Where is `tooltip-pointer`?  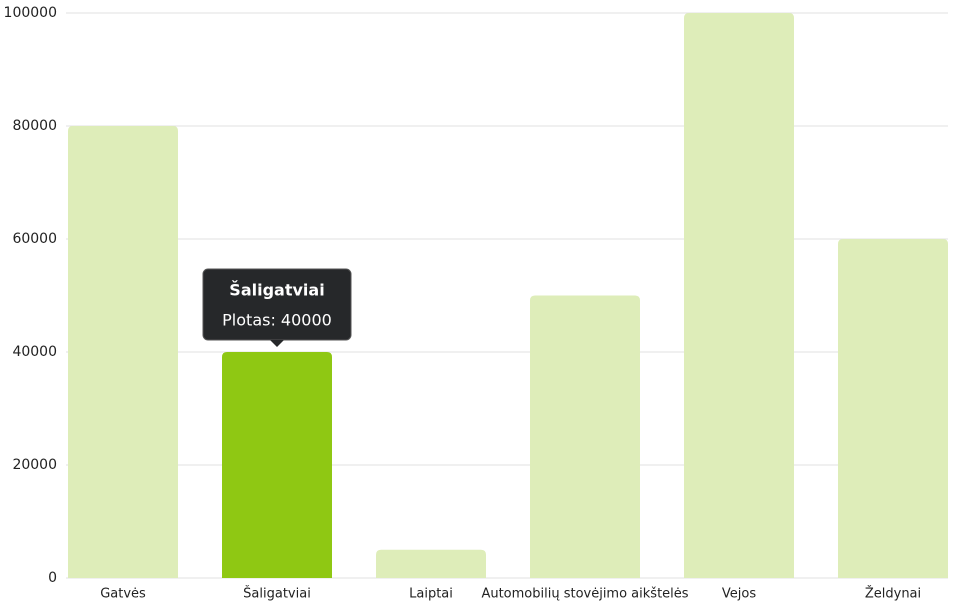
tooltip-pointer is located at coordinates (277, 343).